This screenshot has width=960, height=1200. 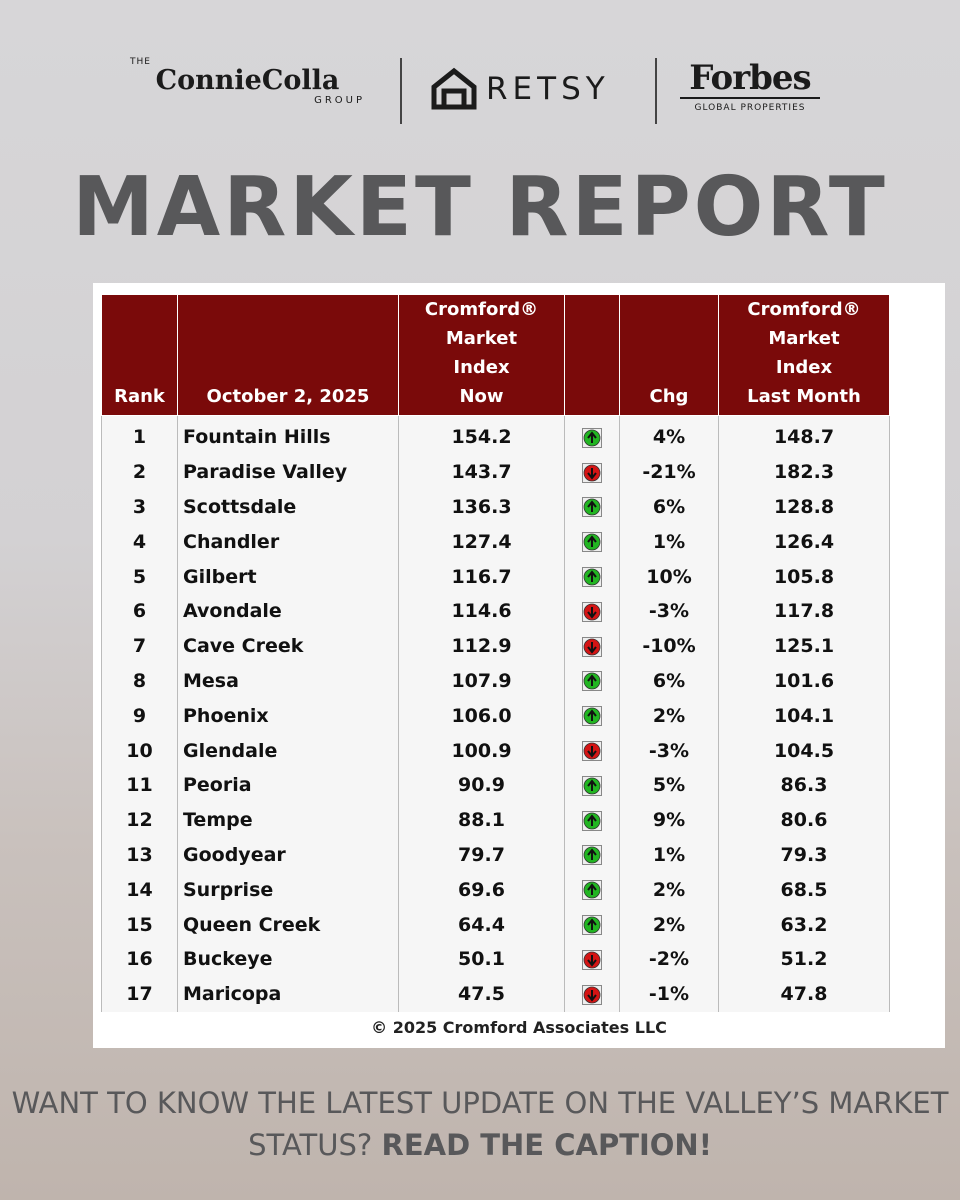 What do you see at coordinates (481, 716) in the screenshot?
I see `table-cell: 106.0` at bounding box center [481, 716].